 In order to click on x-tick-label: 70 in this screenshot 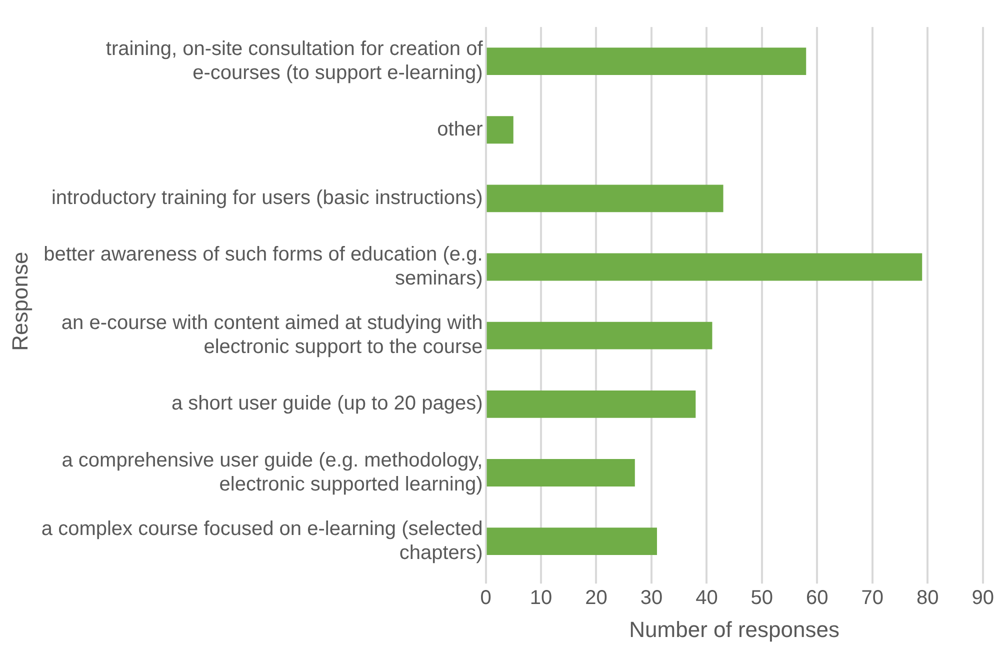, I will do `click(872, 598)`.